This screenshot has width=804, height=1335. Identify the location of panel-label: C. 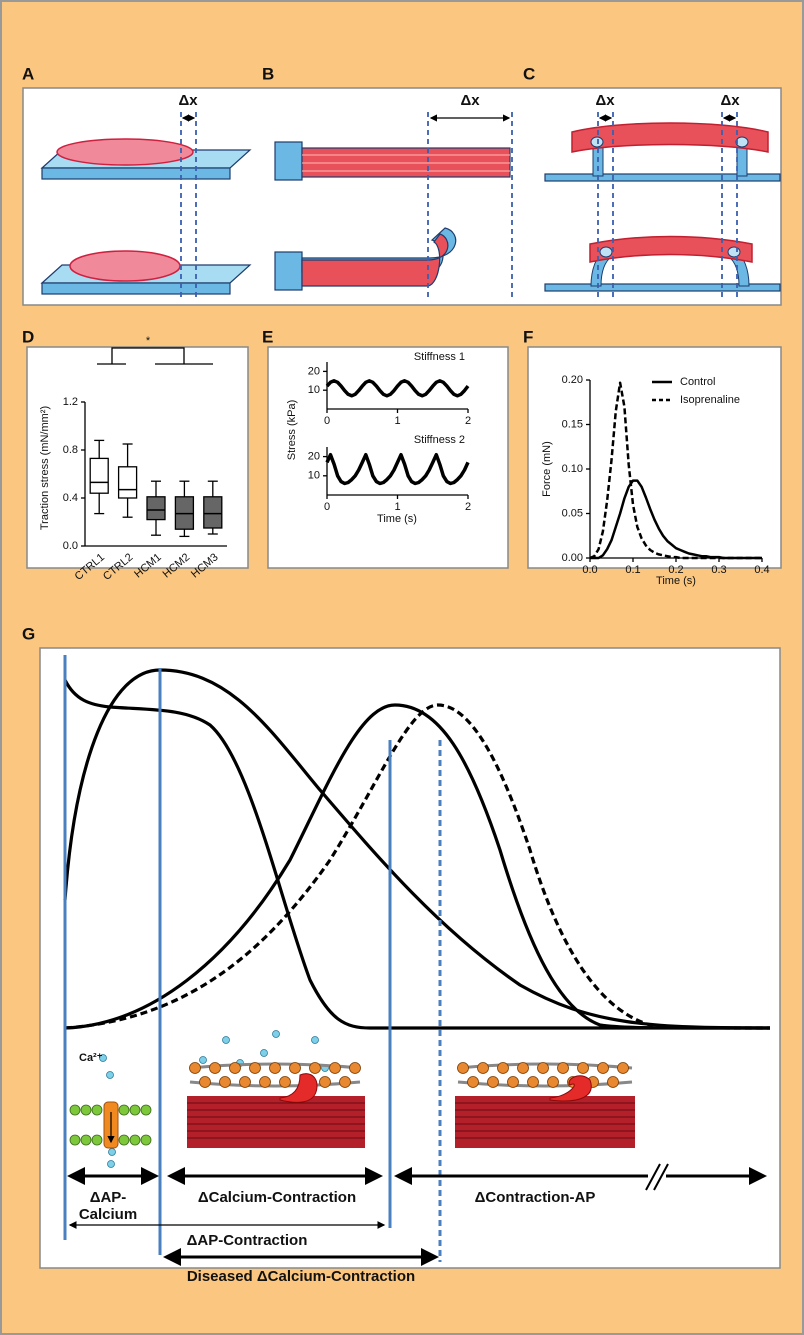
(529, 73).